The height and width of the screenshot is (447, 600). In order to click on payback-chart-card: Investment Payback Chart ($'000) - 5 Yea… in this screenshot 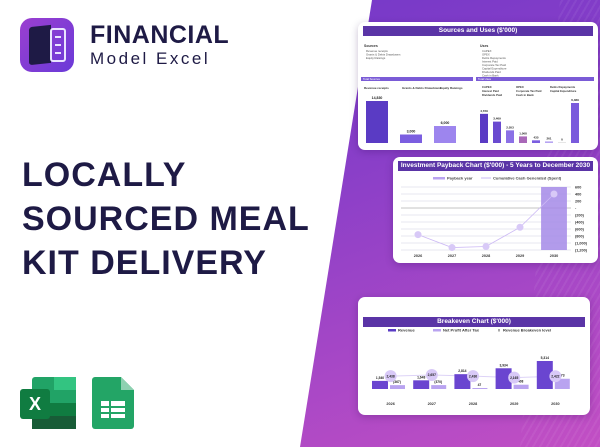, I will do `click(495, 210)`.